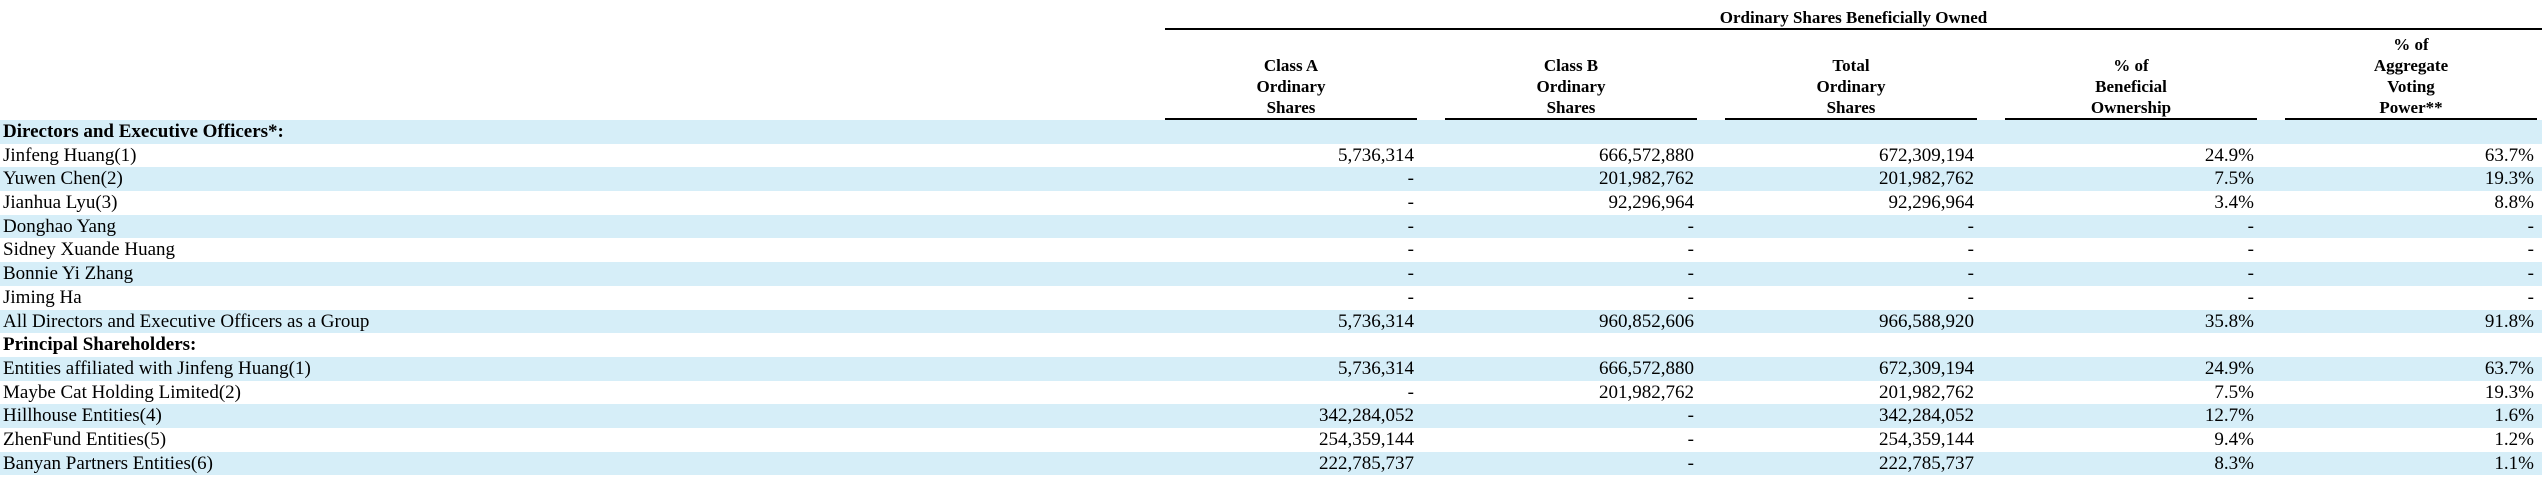 The width and height of the screenshot is (2542, 484). I want to click on shareholder-name: Hillhouse Entities(4), so click(82, 416).